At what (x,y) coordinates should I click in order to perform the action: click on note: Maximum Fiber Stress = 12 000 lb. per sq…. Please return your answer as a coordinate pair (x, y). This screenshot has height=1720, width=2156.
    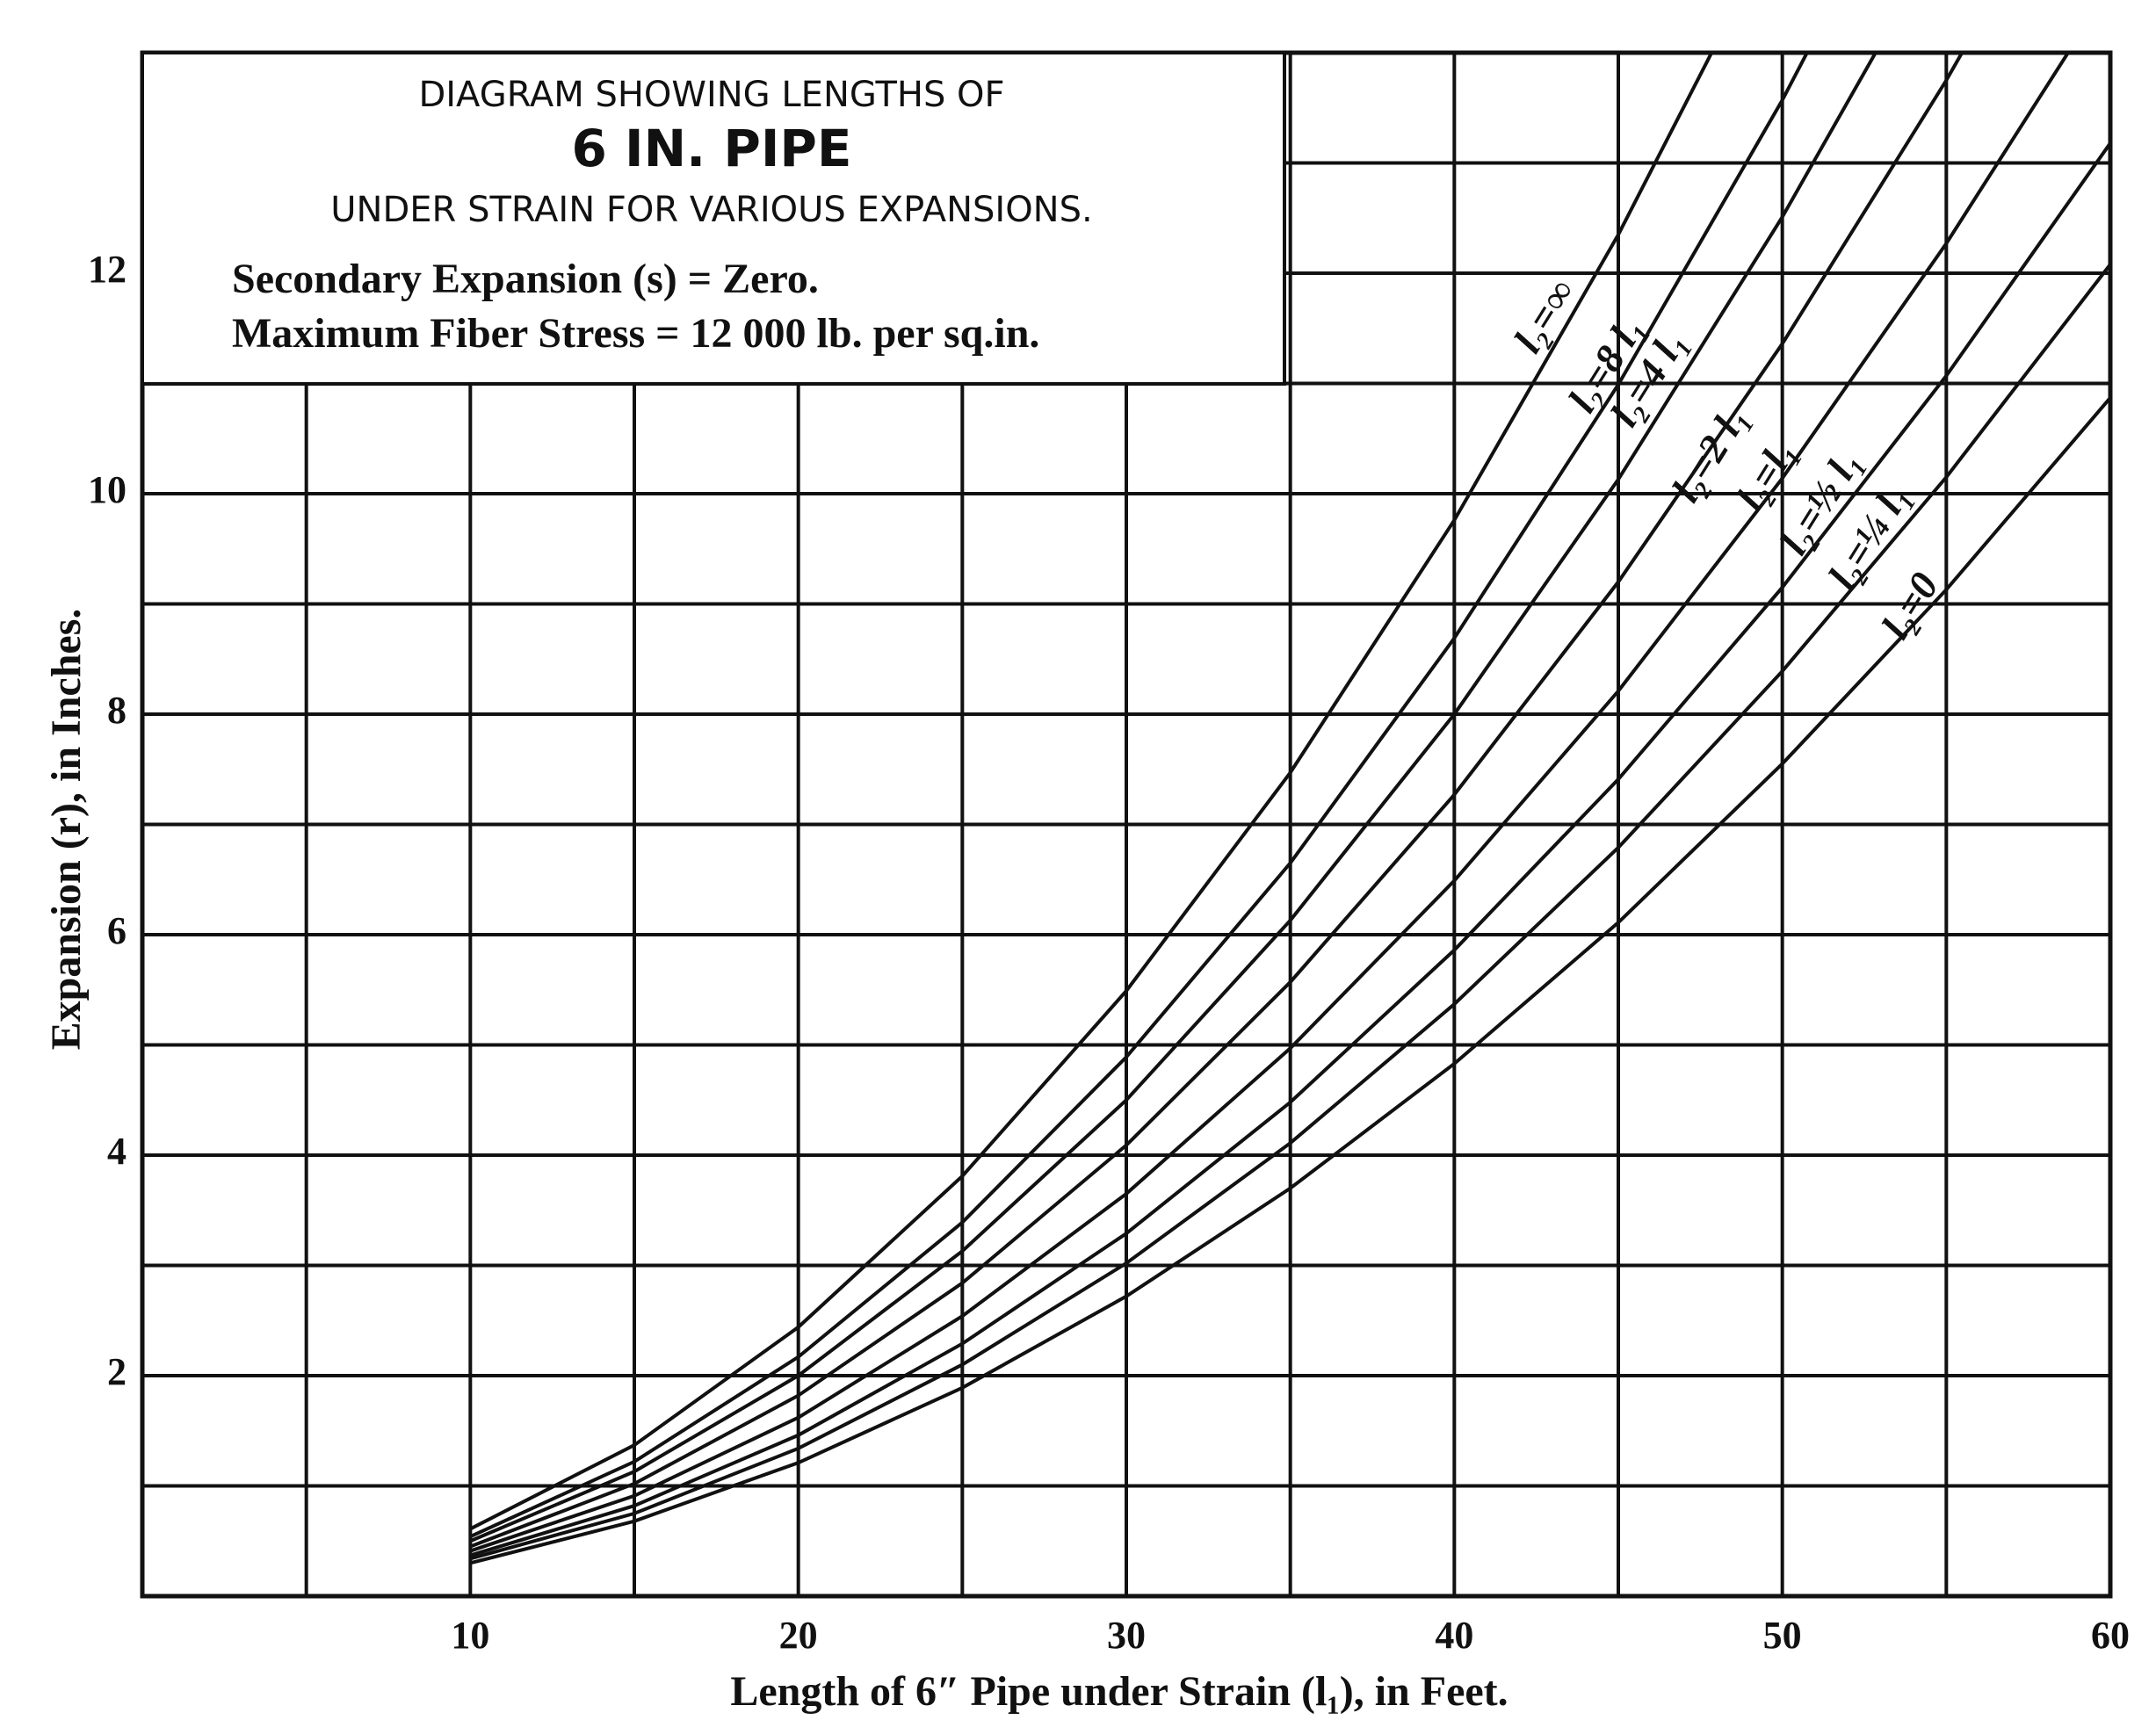
    Looking at the image, I should click on (635, 333).